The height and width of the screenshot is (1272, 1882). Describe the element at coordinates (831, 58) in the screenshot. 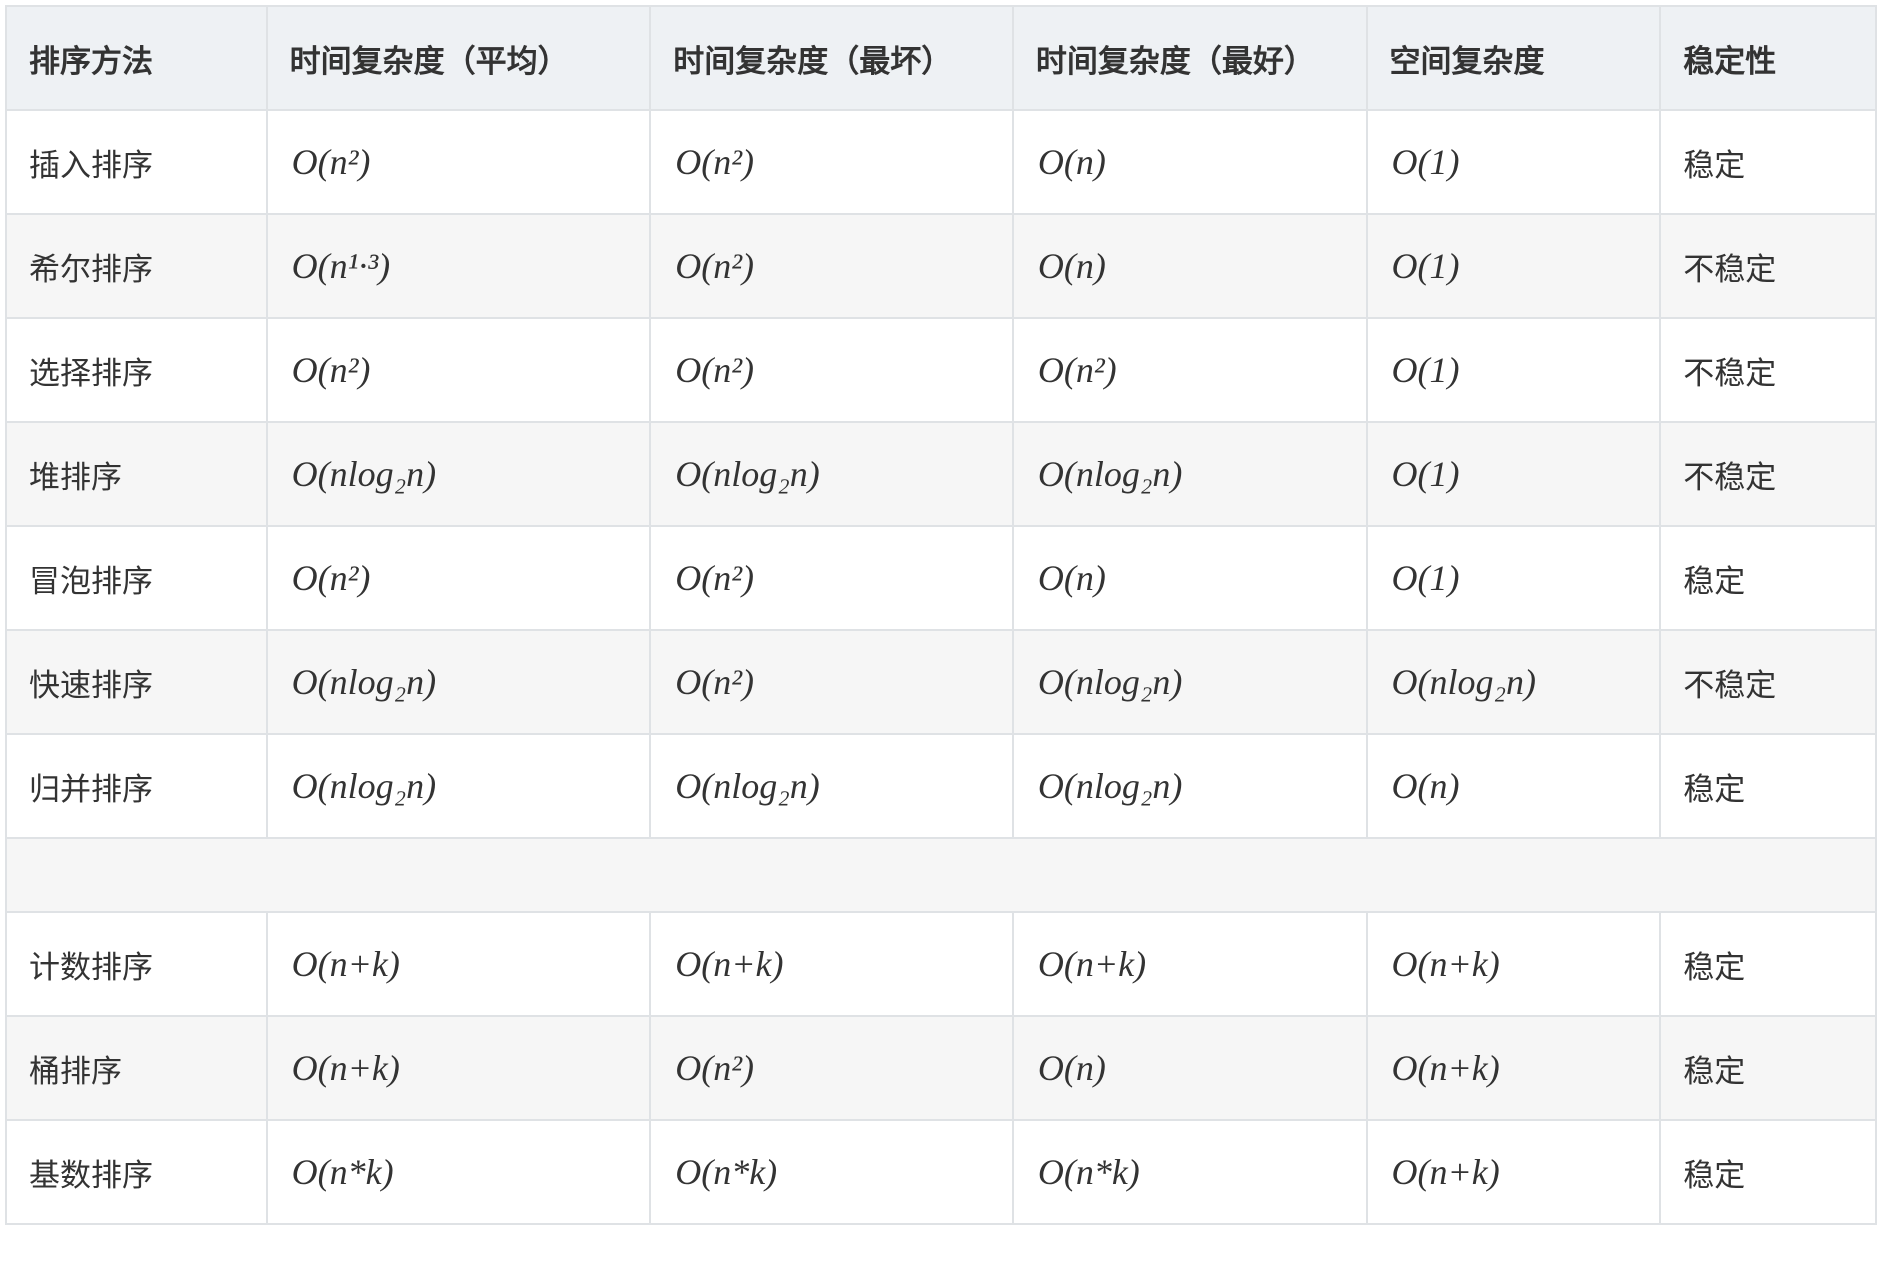

I see `header-time-worst: 时间复杂度（最坏）` at that location.